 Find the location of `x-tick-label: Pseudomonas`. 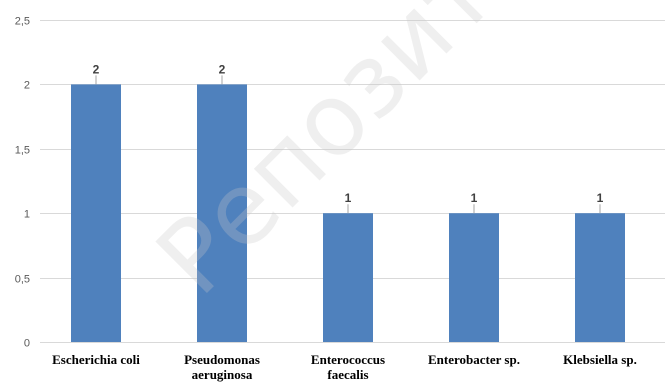

x-tick-label: Pseudomonas is located at coordinates (222, 359).